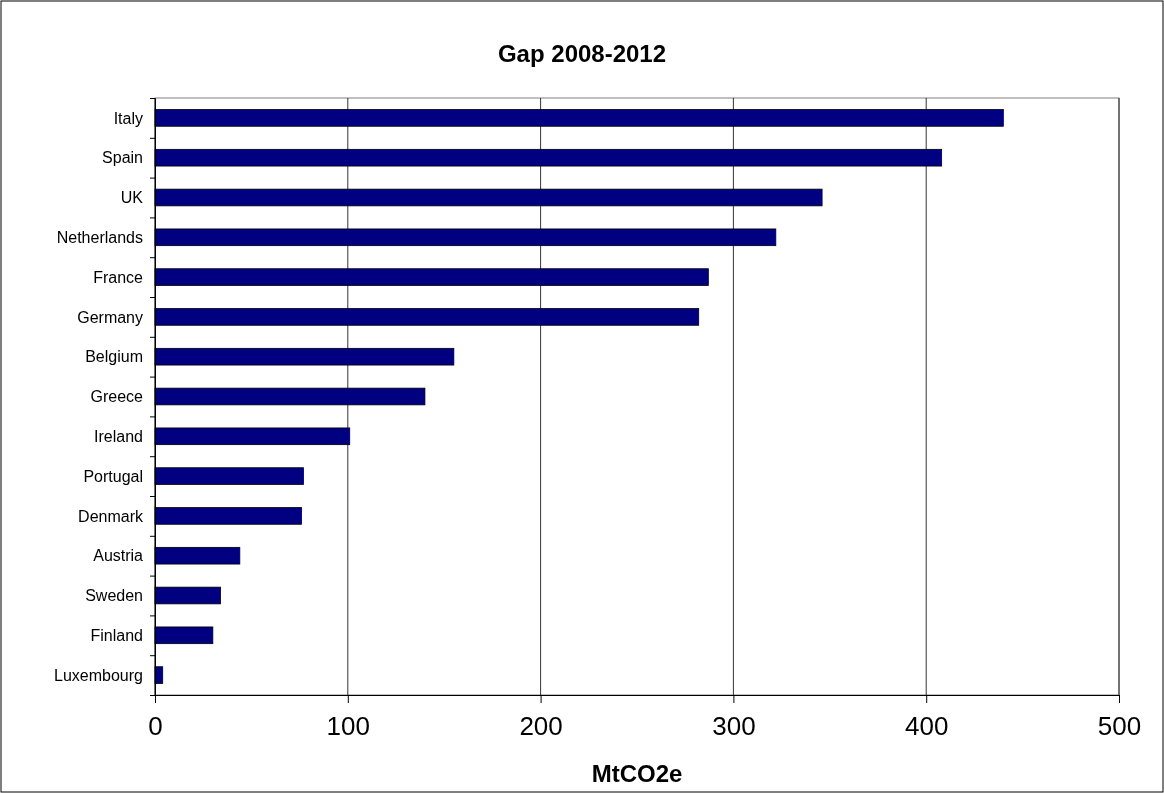 This screenshot has width=1164, height=793. I want to click on y-tick-label: Germany, so click(110, 317).